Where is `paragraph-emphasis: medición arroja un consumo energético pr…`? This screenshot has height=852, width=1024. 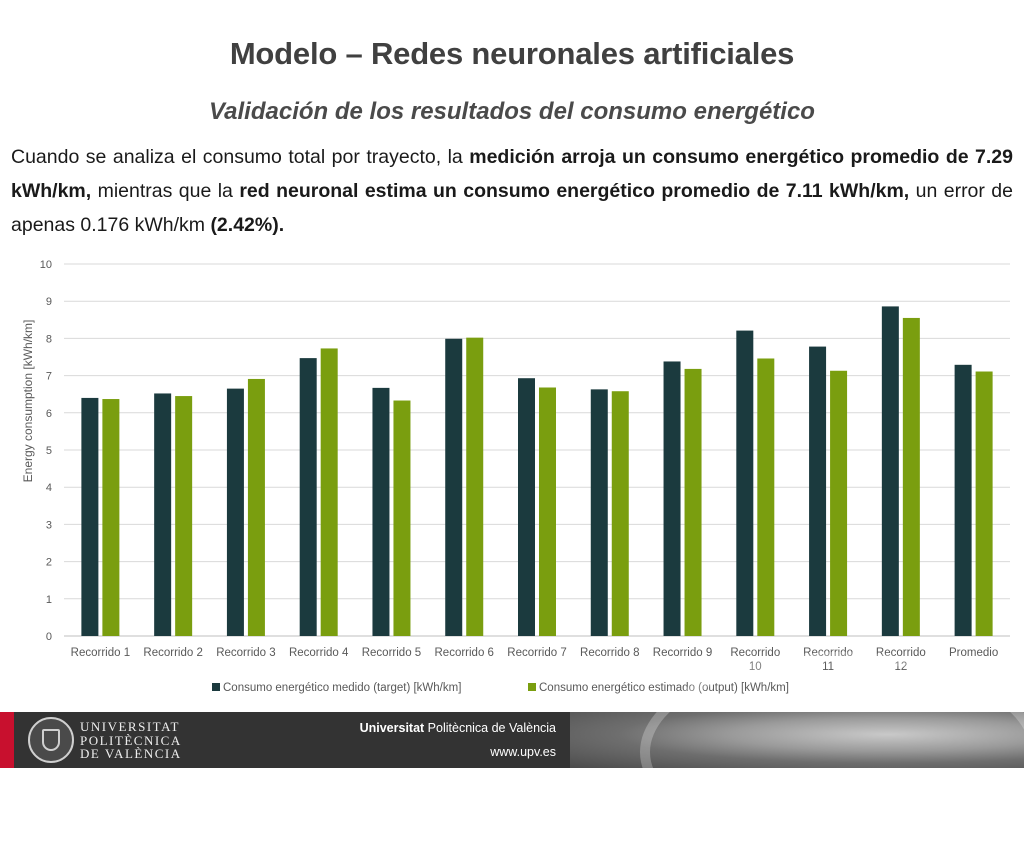 paragraph-emphasis: medición arroja un consumo energético pr… is located at coordinates (512, 174).